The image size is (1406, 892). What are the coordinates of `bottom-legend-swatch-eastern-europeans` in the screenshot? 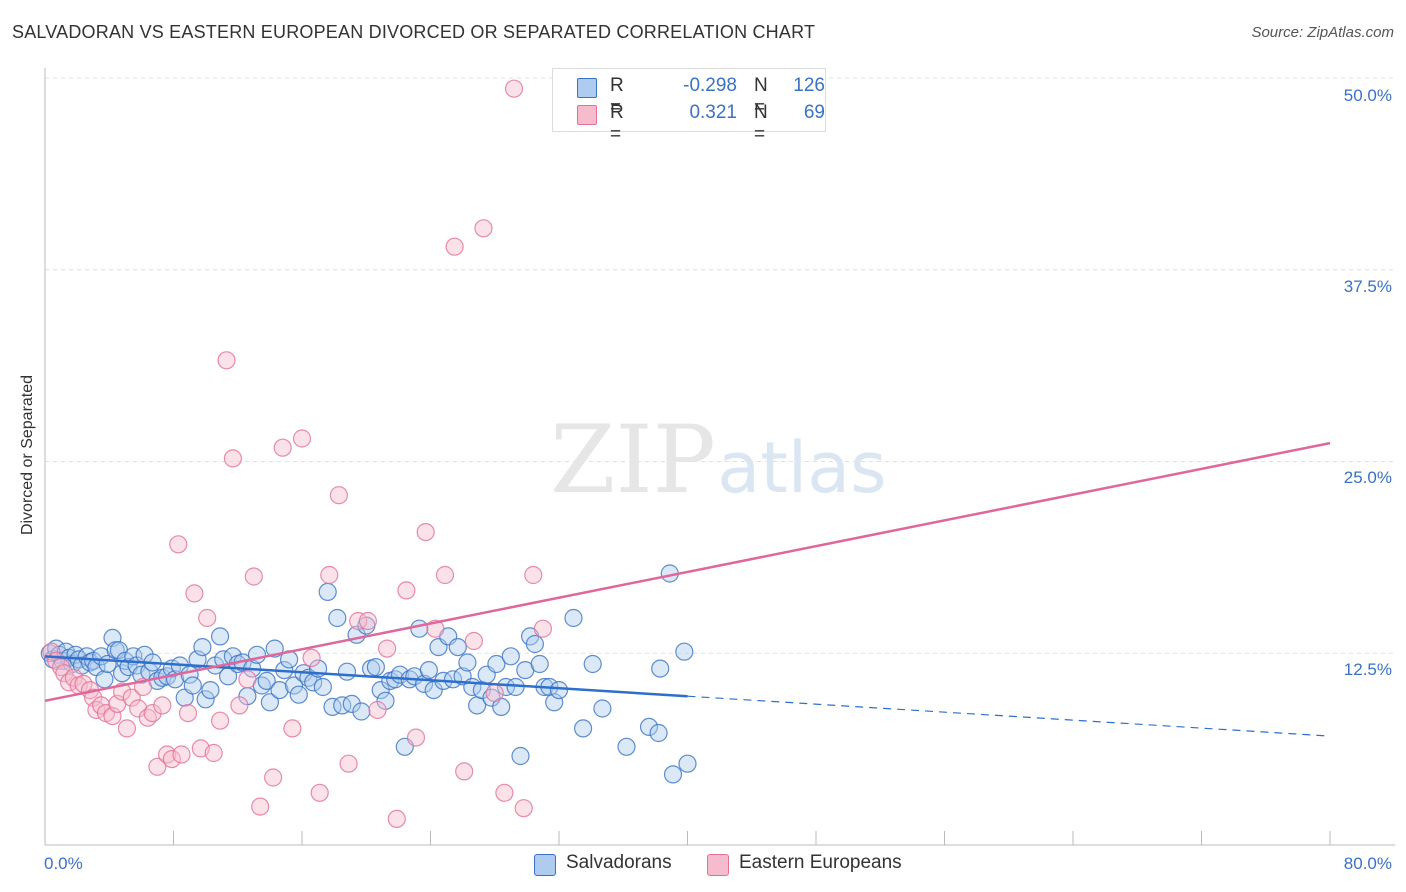 It's located at (718, 865).